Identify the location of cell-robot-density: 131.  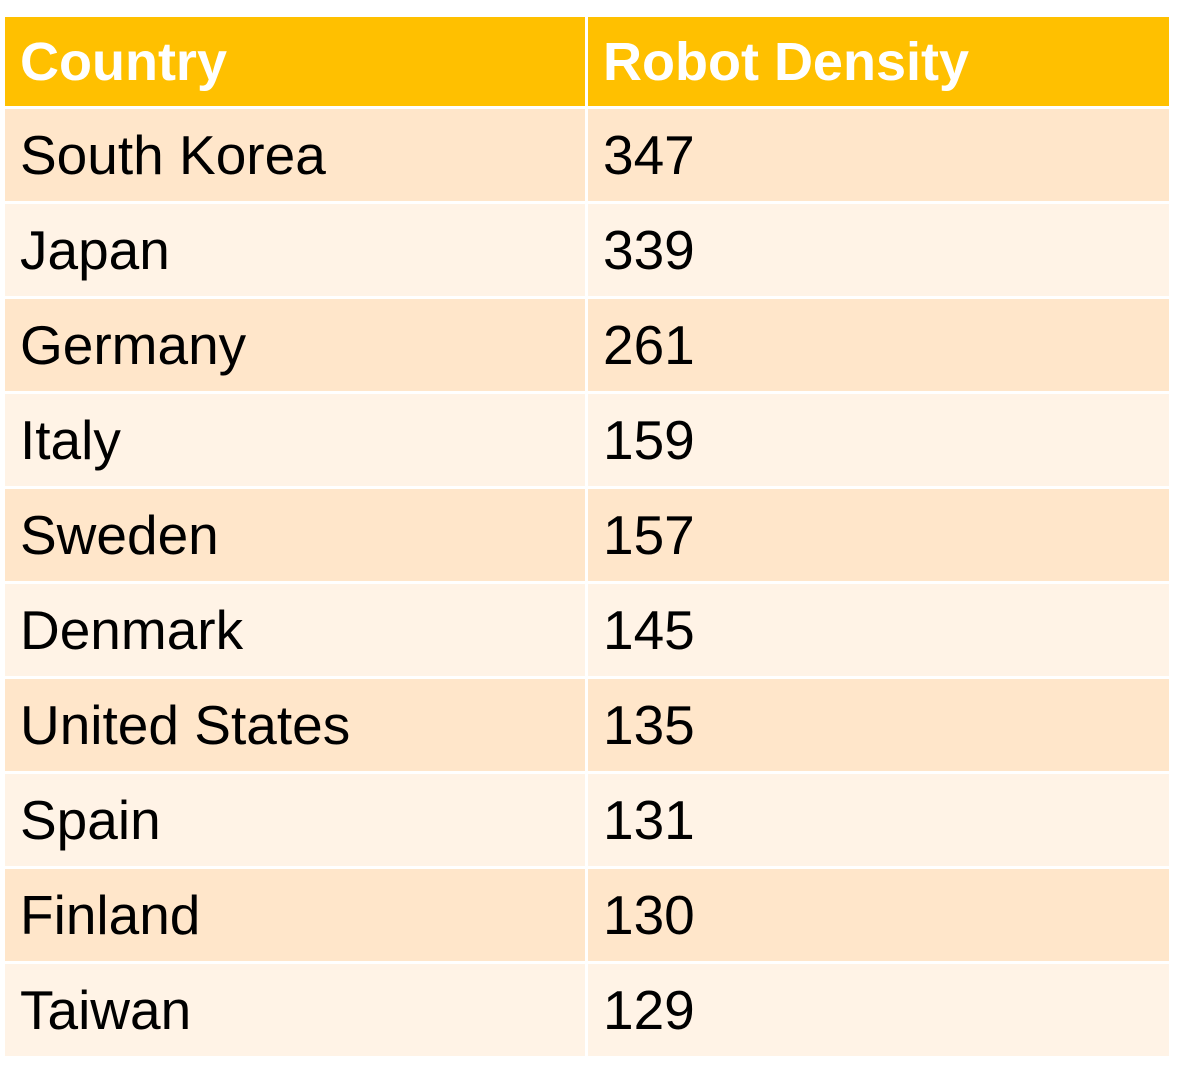
(878, 820).